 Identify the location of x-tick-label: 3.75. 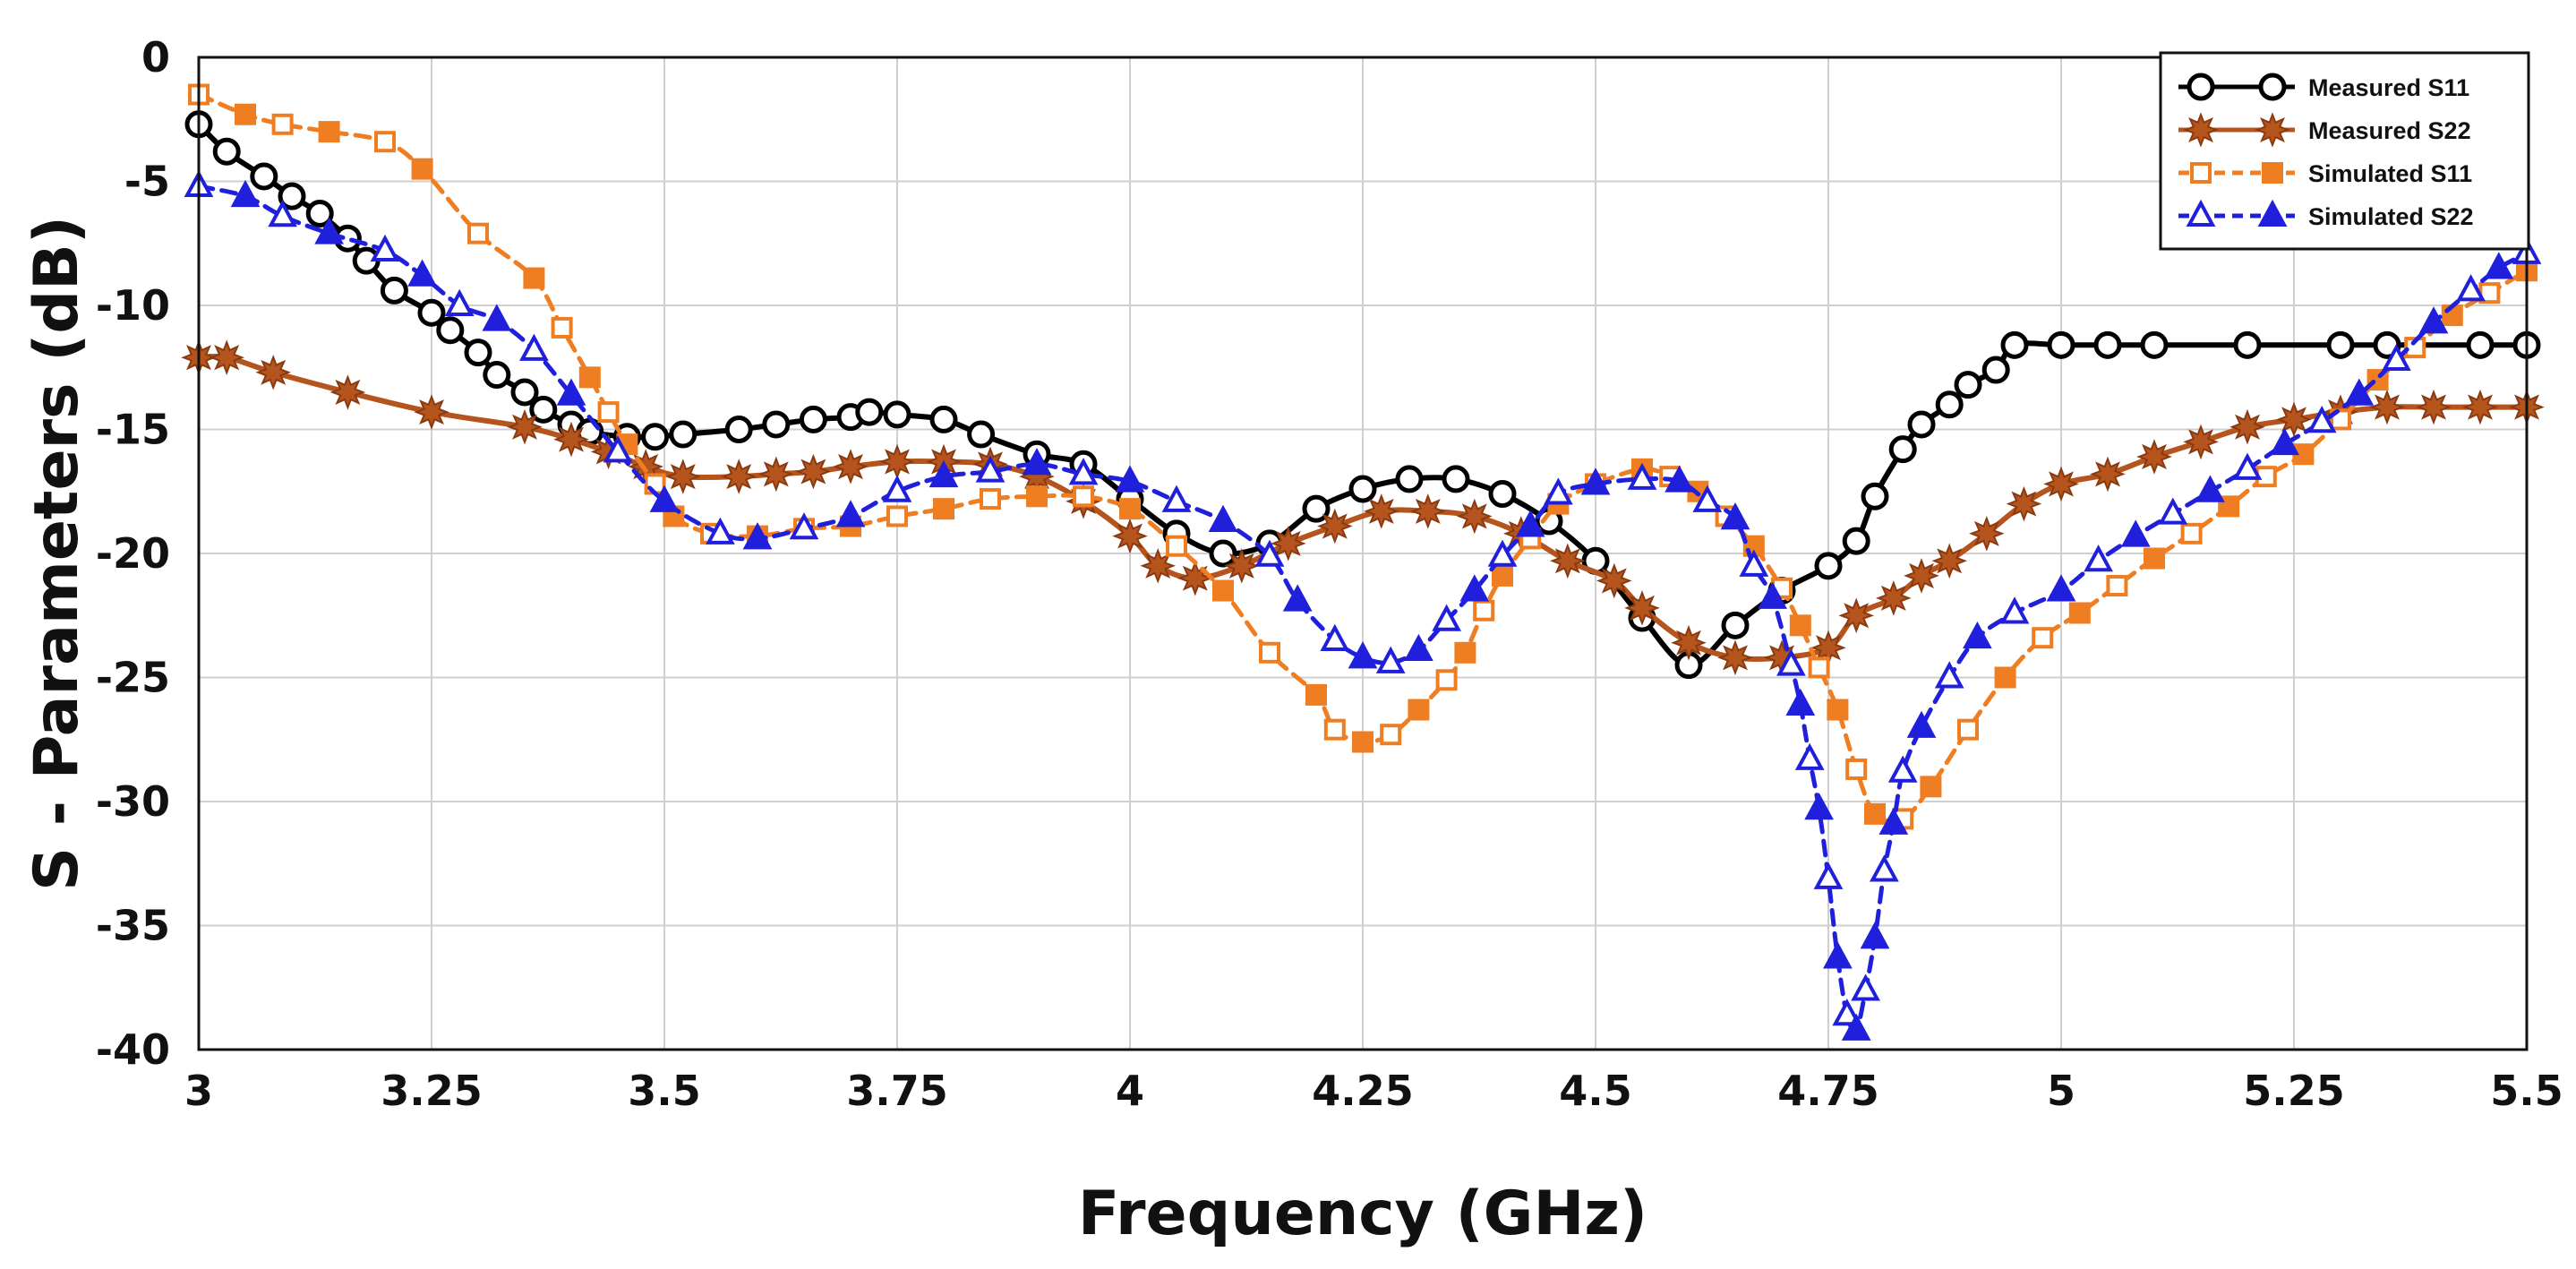
(897, 1091).